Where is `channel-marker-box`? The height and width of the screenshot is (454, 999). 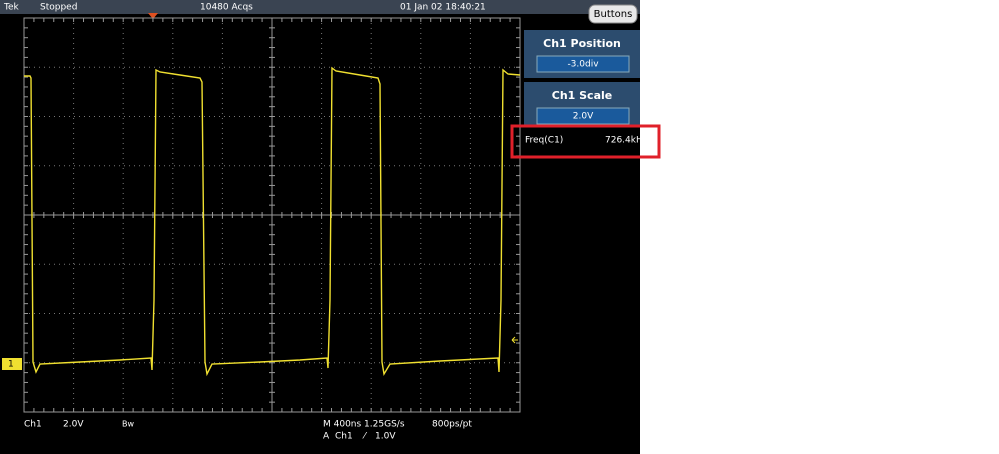 channel-marker-box is located at coordinates (12, 364).